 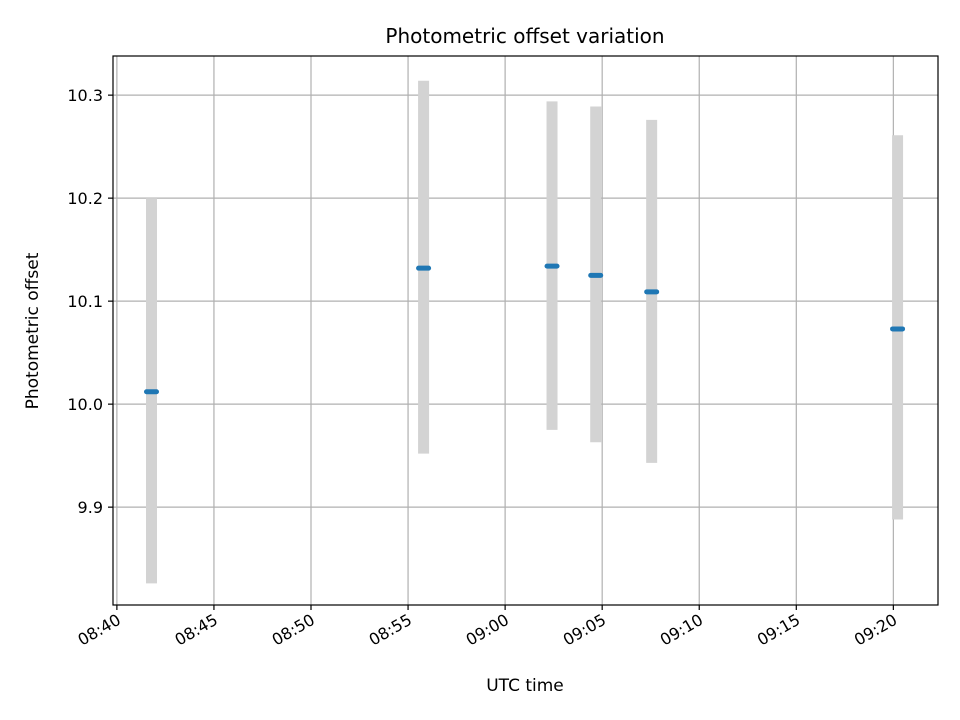 I want to click on x-tick-label: 09:15, so click(x=778, y=630).